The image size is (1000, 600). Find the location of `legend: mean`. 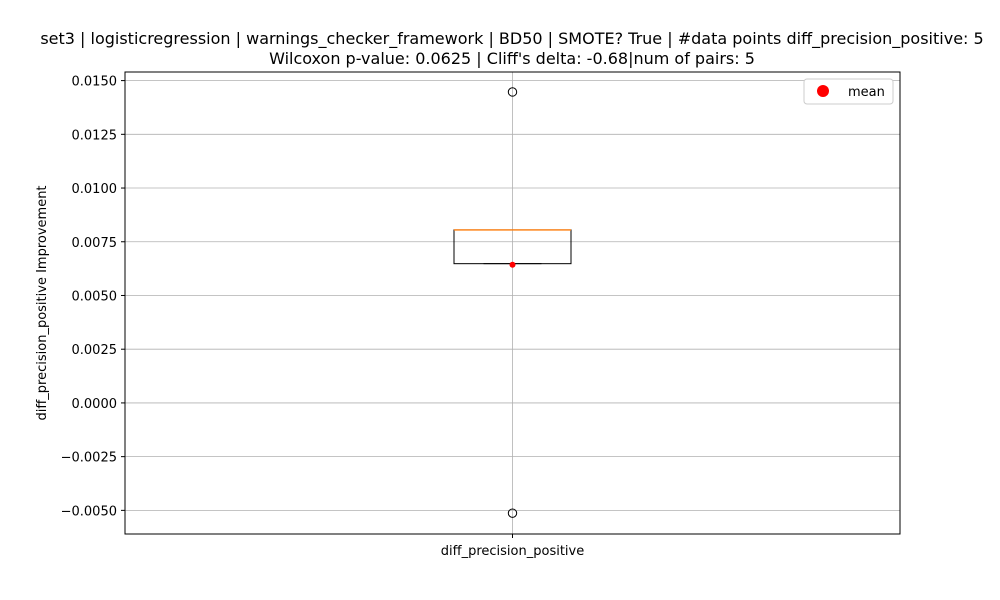

legend: mean is located at coordinates (848, 91).